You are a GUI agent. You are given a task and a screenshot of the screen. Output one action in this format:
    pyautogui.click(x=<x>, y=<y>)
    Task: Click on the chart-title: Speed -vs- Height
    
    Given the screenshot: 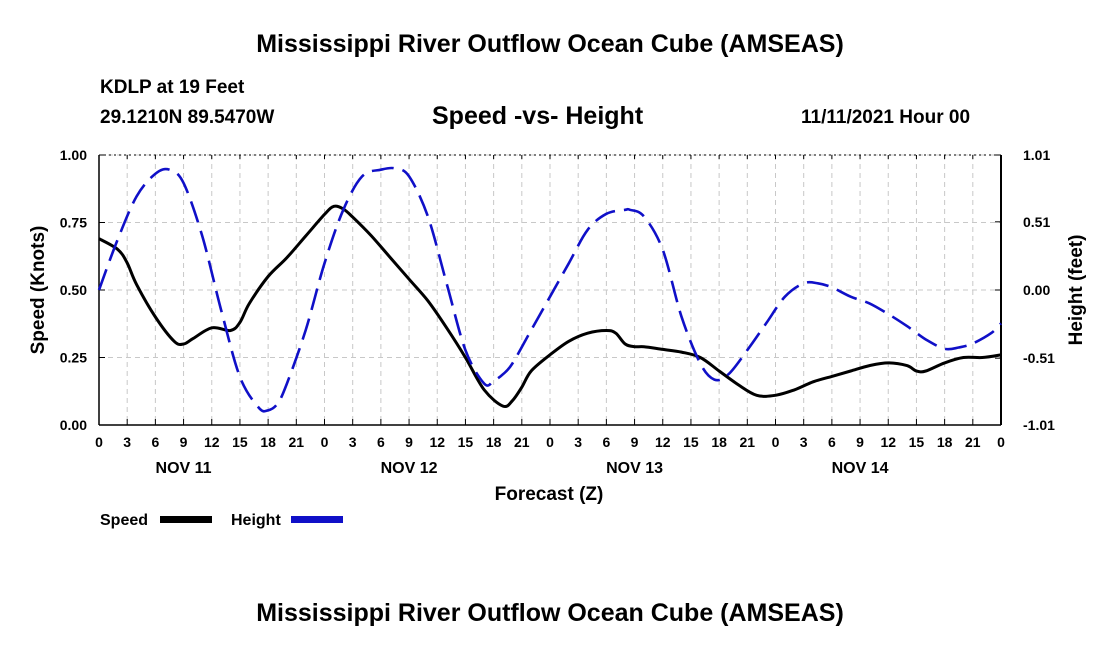 What is the action you would take?
    pyautogui.click(x=538, y=116)
    